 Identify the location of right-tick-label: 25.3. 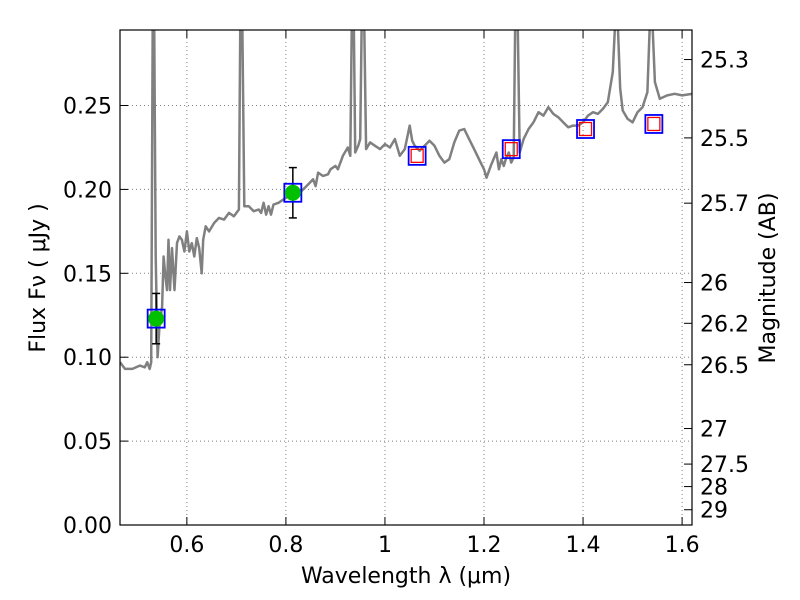
(724, 61).